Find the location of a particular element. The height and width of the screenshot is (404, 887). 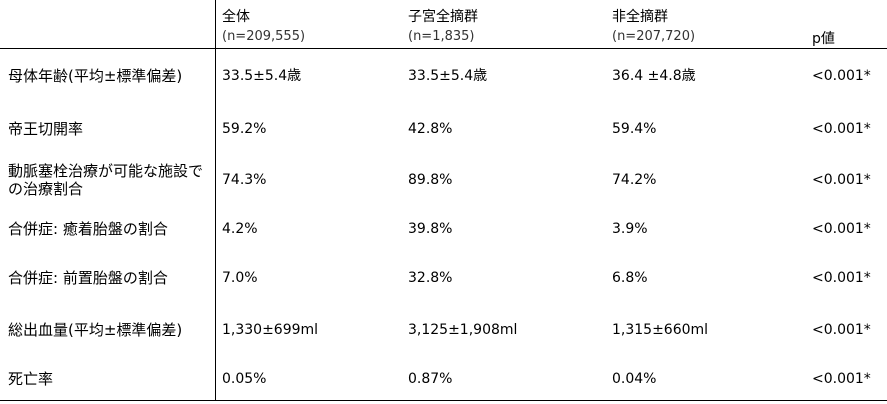

cell: 74.3% is located at coordinates (244, 180).